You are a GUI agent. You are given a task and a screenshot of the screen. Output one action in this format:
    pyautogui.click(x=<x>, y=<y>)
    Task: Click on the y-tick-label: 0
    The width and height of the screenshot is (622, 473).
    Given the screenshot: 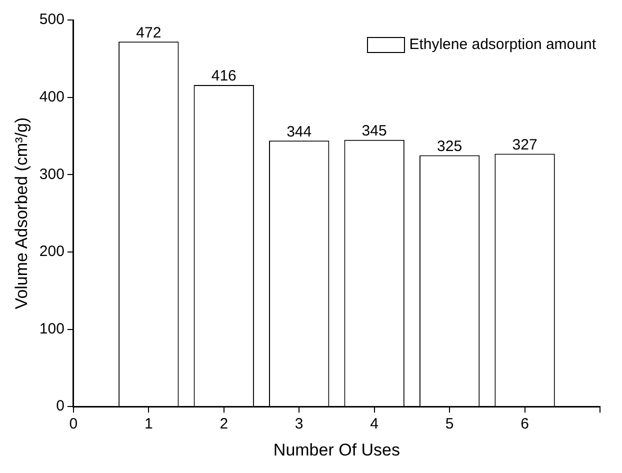 What is the action you would take?
    pyautogui.click(x=60, y=406)
    